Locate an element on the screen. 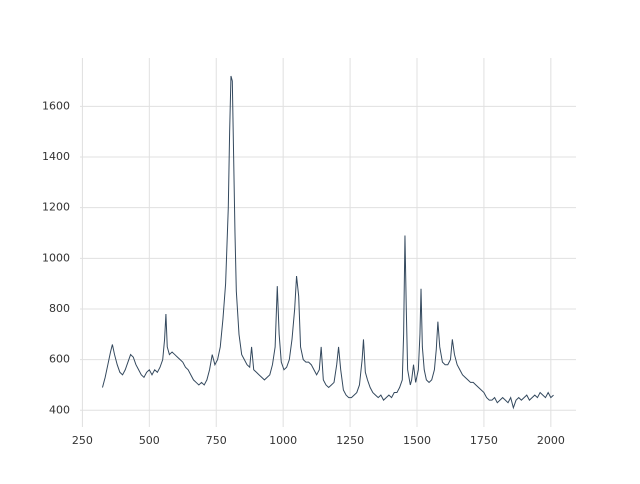 Image resolution: width=640 pixels, height=484 pixels. x-tick-label: 2000 is located at coordinates (551, 440).